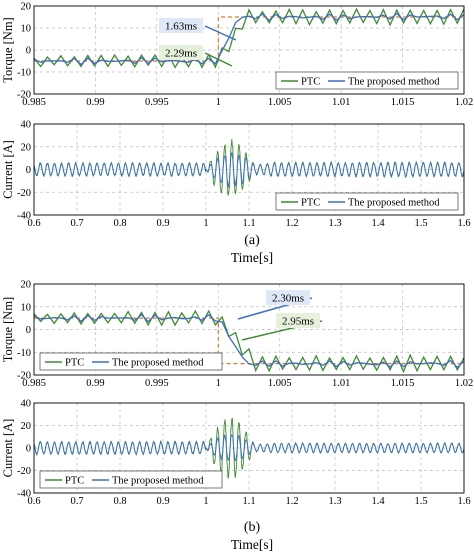 Image resolution: width=474 pixels, height=552 pixels. Describe the element at coordinates (252, 544) in the screenshot. I see `x-axis-label-b: Time[s]` at that location.